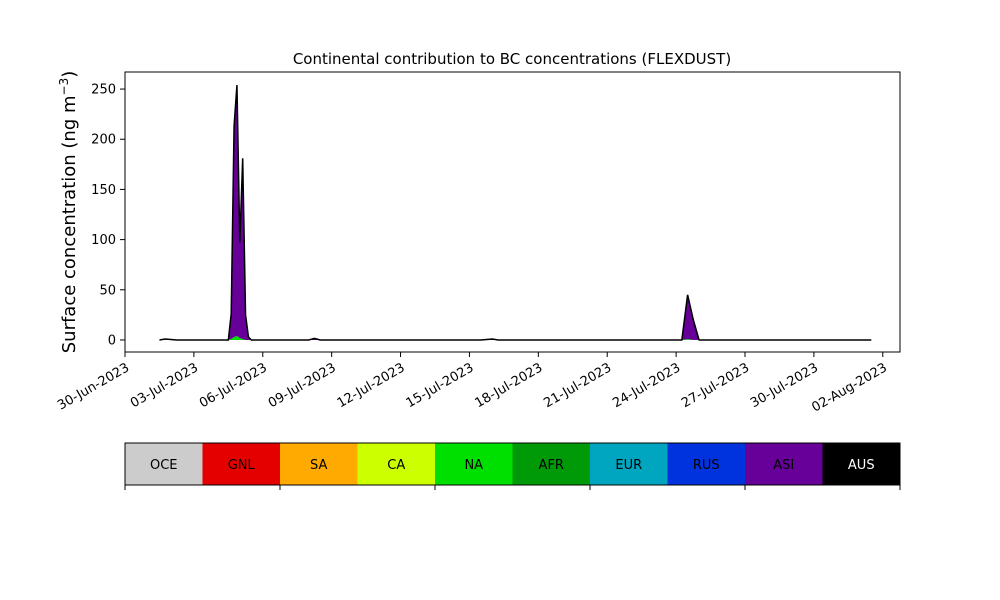 This screenshot has width=1000, height=600. I want to click on legend-swatch-sa, so click(319, 464).